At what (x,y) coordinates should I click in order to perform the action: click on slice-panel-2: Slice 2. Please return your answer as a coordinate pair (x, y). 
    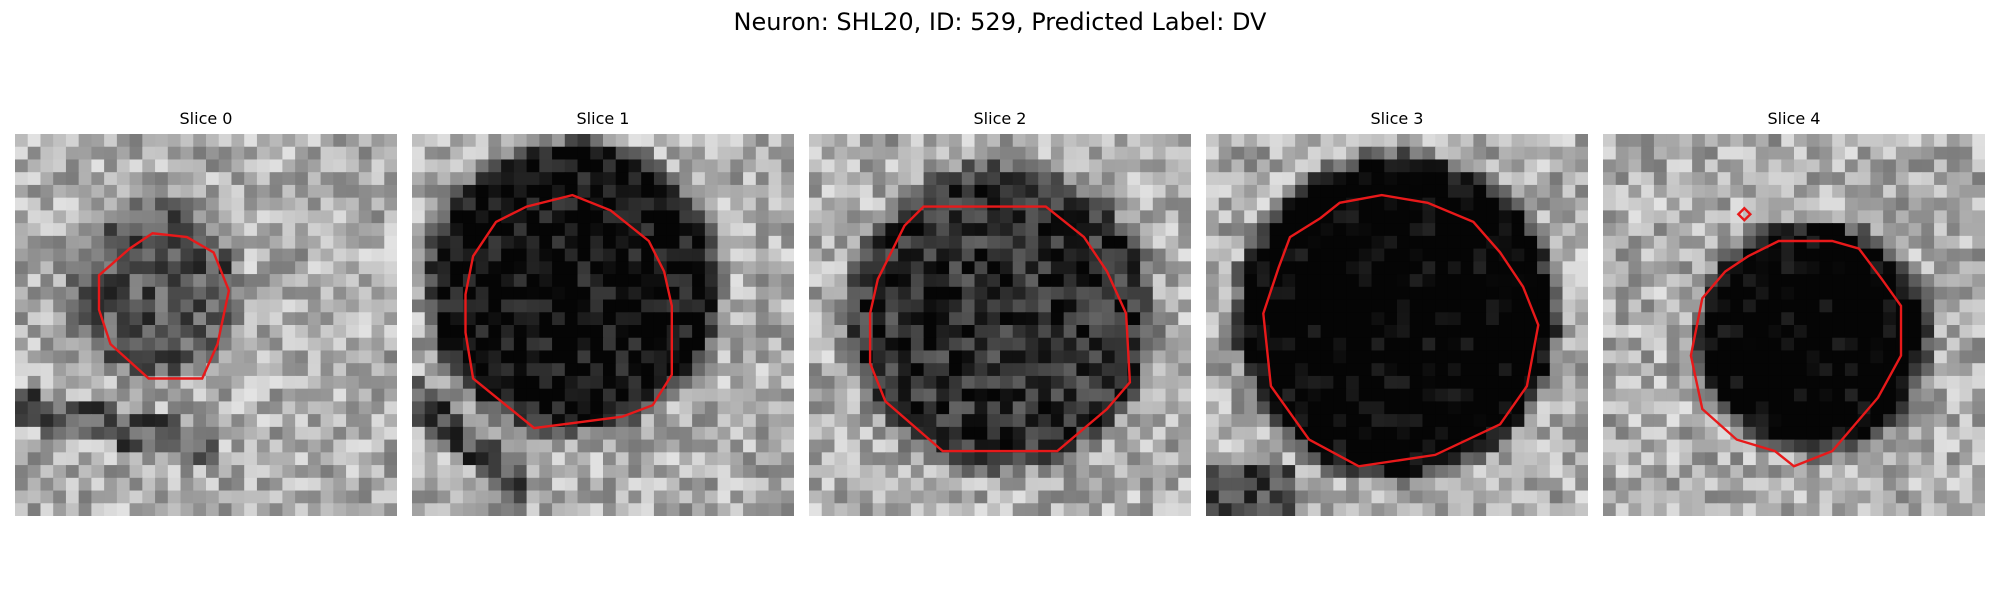
    Looking at the image, I should click on (1000, 312).